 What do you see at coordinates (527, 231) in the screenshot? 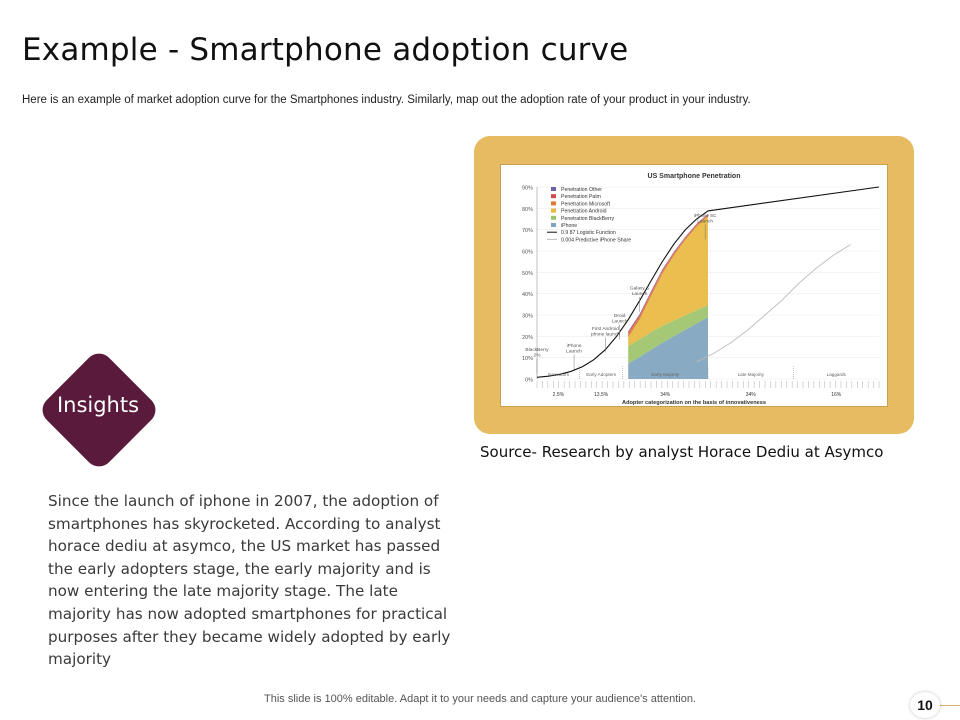
I see `y-tick-label: 70%` at bounding box center [527, 231].